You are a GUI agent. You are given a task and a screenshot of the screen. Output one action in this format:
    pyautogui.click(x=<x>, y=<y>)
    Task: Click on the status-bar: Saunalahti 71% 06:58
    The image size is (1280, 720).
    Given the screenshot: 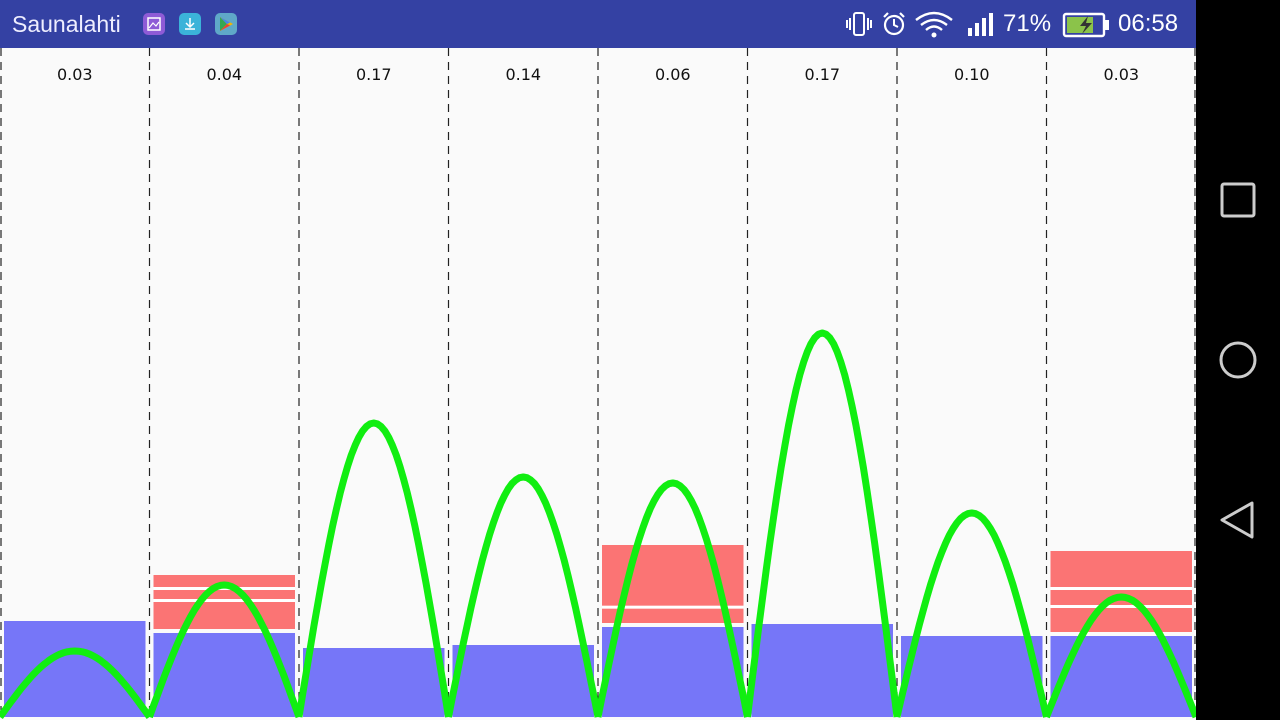 What is the action you would take?
    pyautogui.click(x=598, y=24)
    